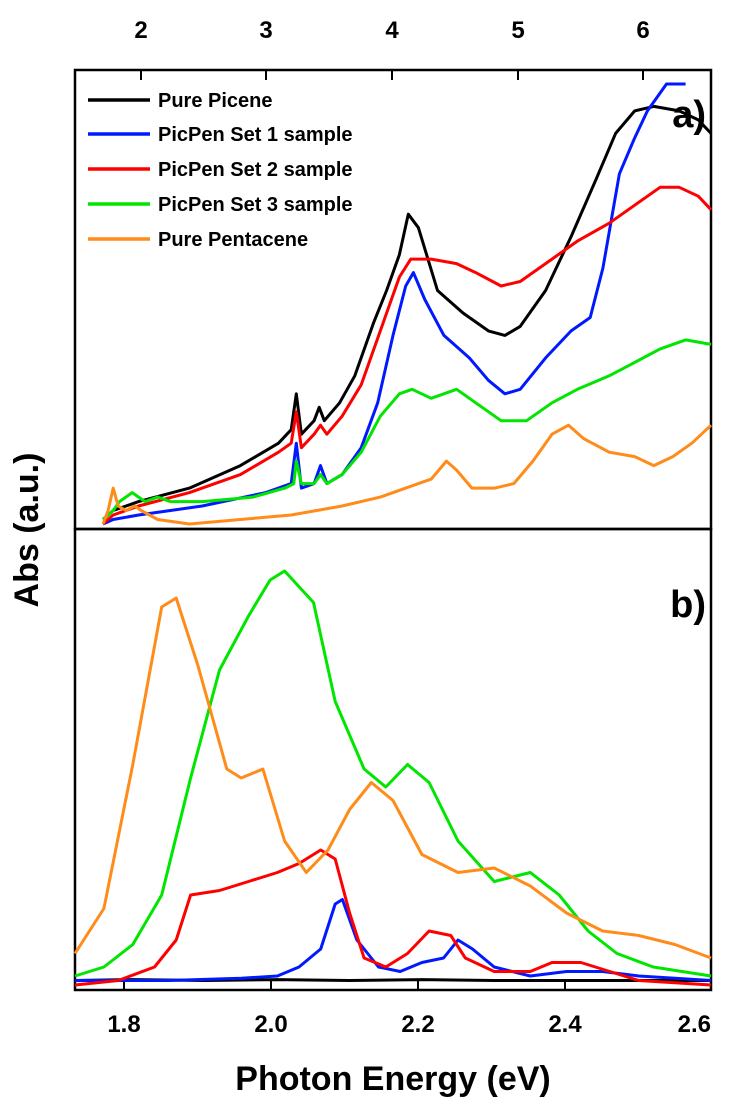 This screenshot has height=1102, width=740. What do you see at coordinates (392, 75) in the screenshot?
I see `top-axis-ticks` at bounding box center [392, 75].